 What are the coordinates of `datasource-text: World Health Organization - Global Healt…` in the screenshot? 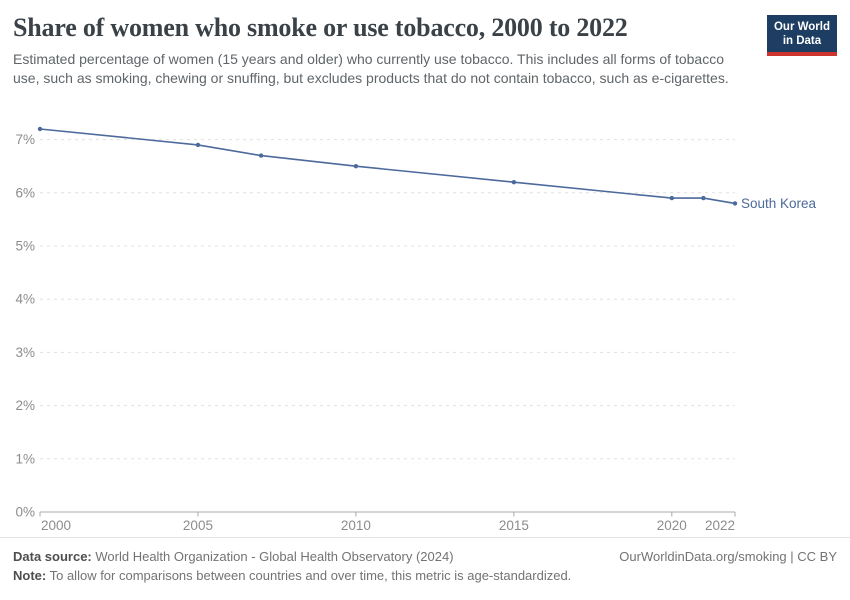 It's located at (274, 556).